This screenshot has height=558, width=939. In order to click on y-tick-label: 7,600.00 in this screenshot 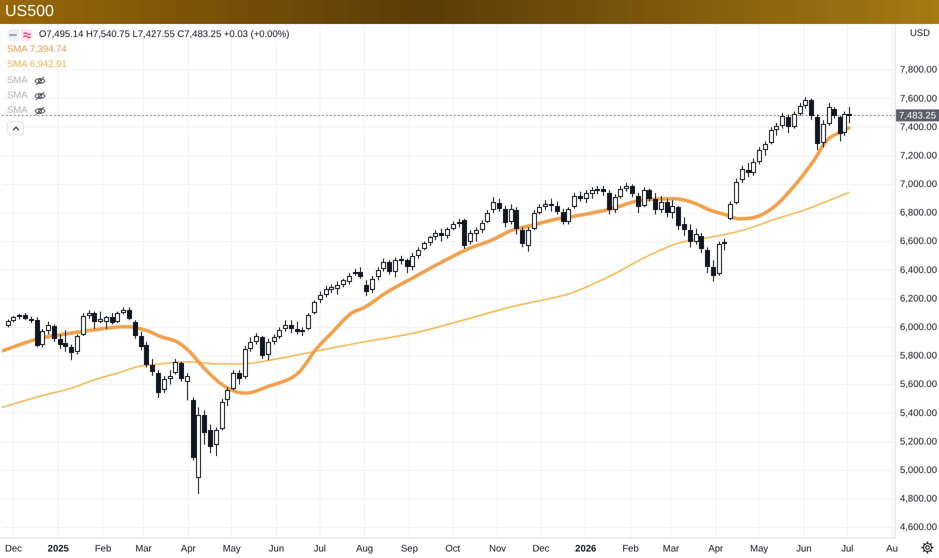, I will do `click(918, 98)`.